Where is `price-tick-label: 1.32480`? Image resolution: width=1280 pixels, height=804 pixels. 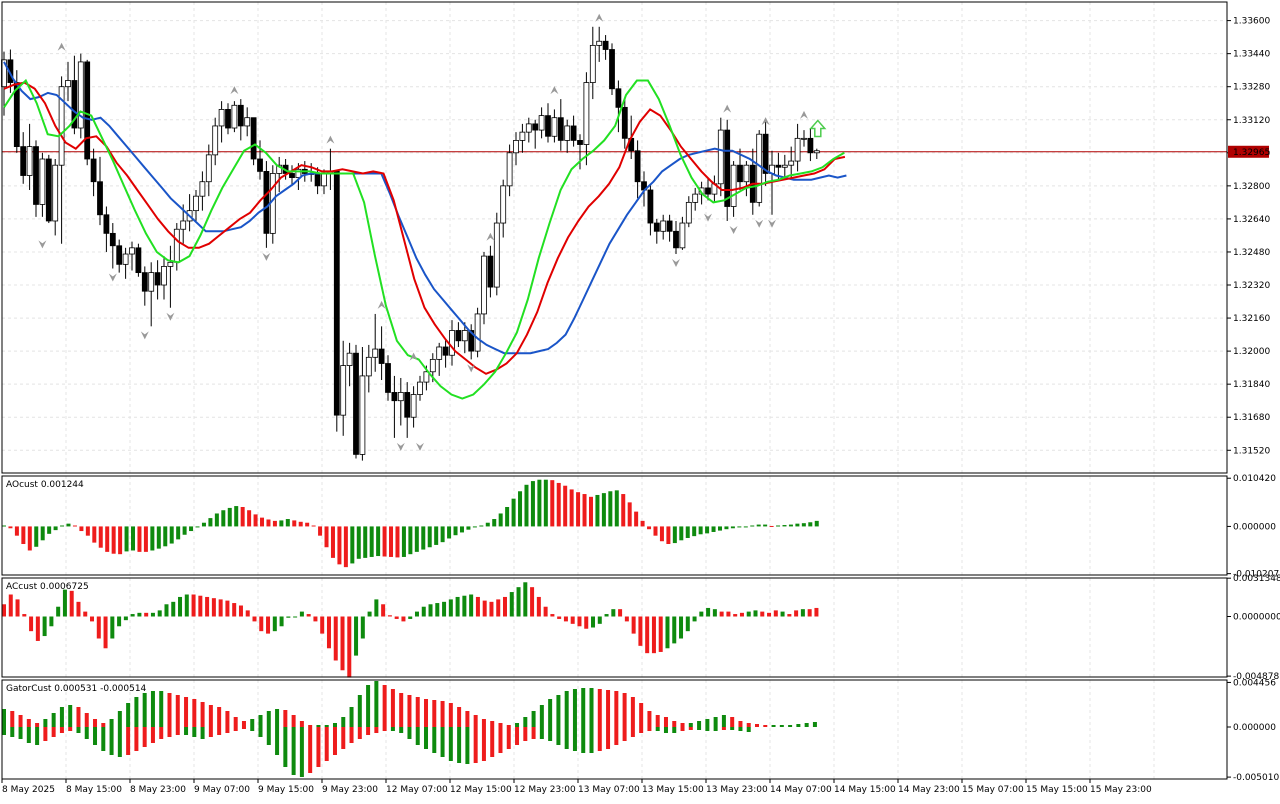 price-tick-label: 1.32480 is located at coordinates (1251, 253).